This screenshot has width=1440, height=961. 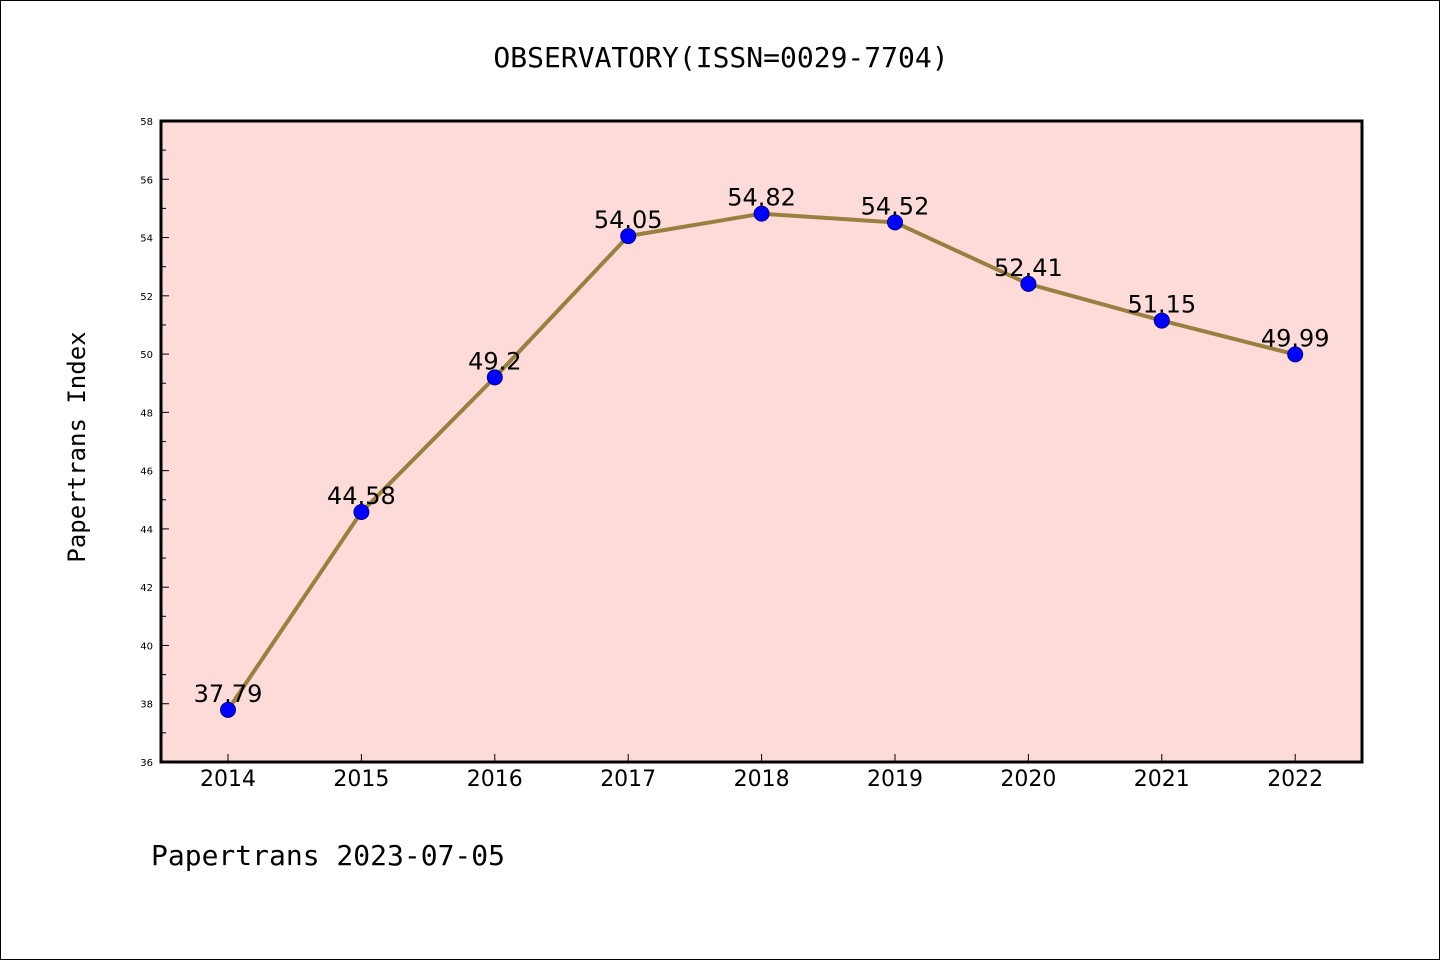 I want to click on y-tick-label: 52, so click(x=146, y=297).